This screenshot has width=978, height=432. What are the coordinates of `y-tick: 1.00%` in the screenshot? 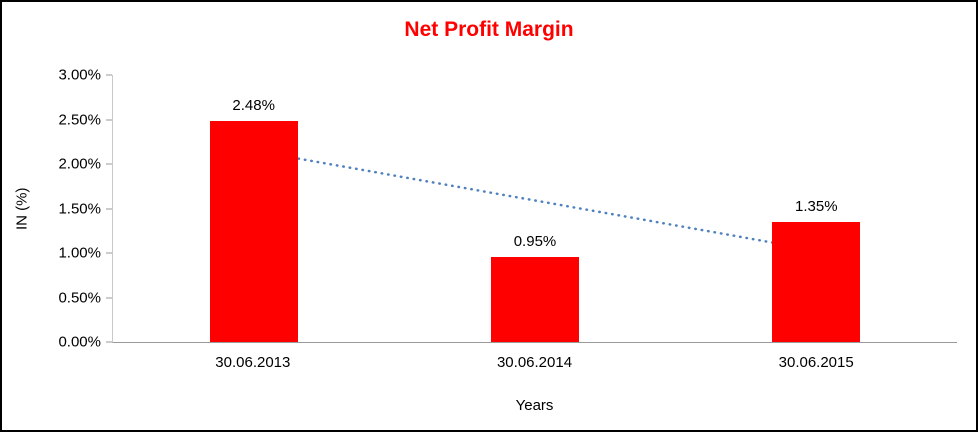 It's located at (85, 253).